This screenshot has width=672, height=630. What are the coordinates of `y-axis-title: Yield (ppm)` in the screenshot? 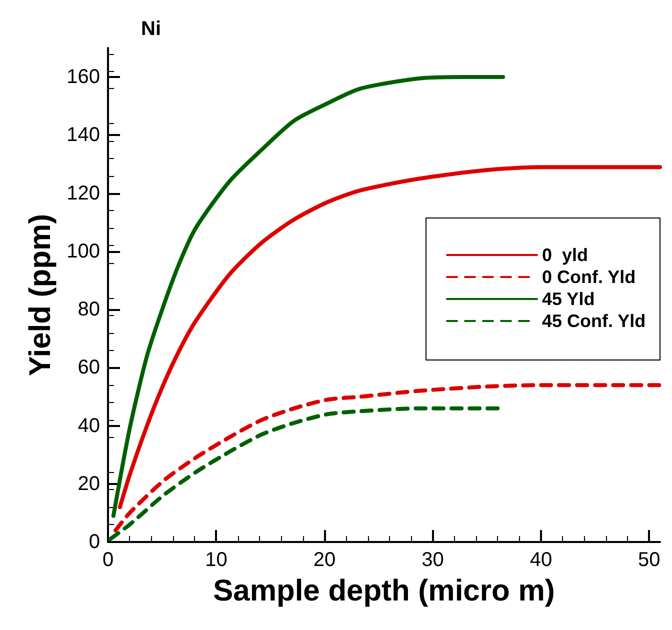 It's located at (41, 295).